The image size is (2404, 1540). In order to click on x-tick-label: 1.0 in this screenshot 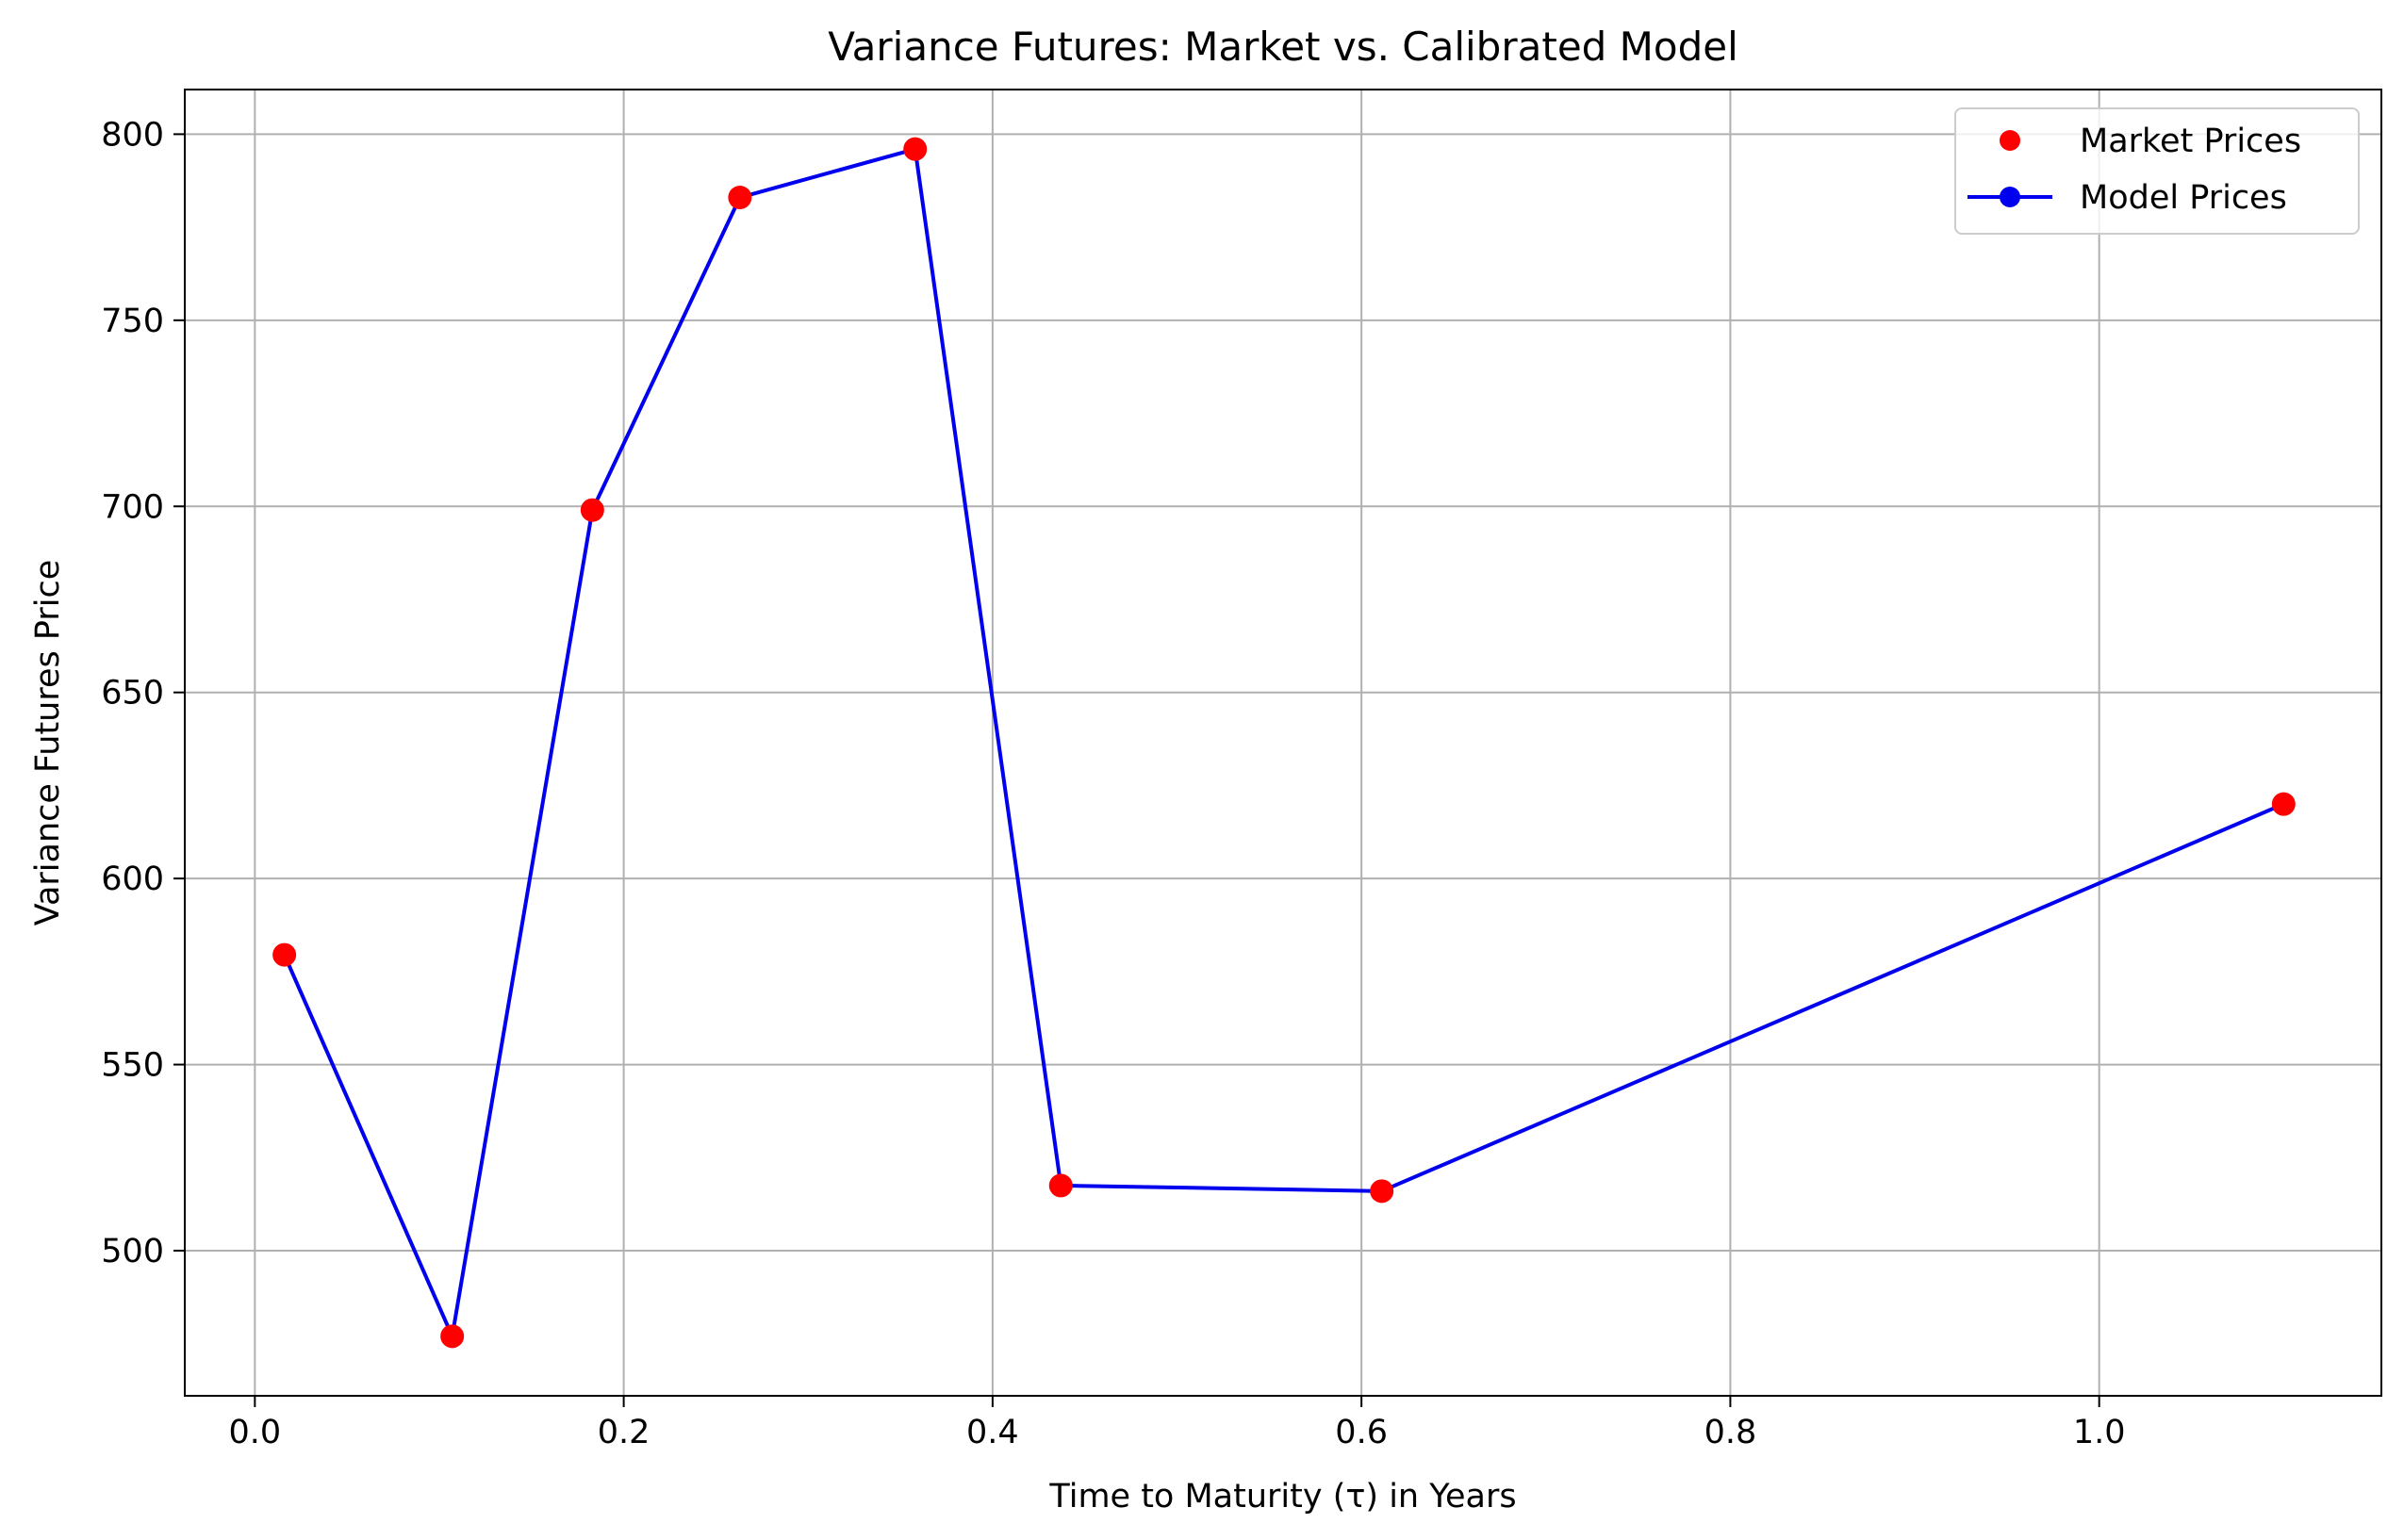, I will do `click(2099, 1432)`.